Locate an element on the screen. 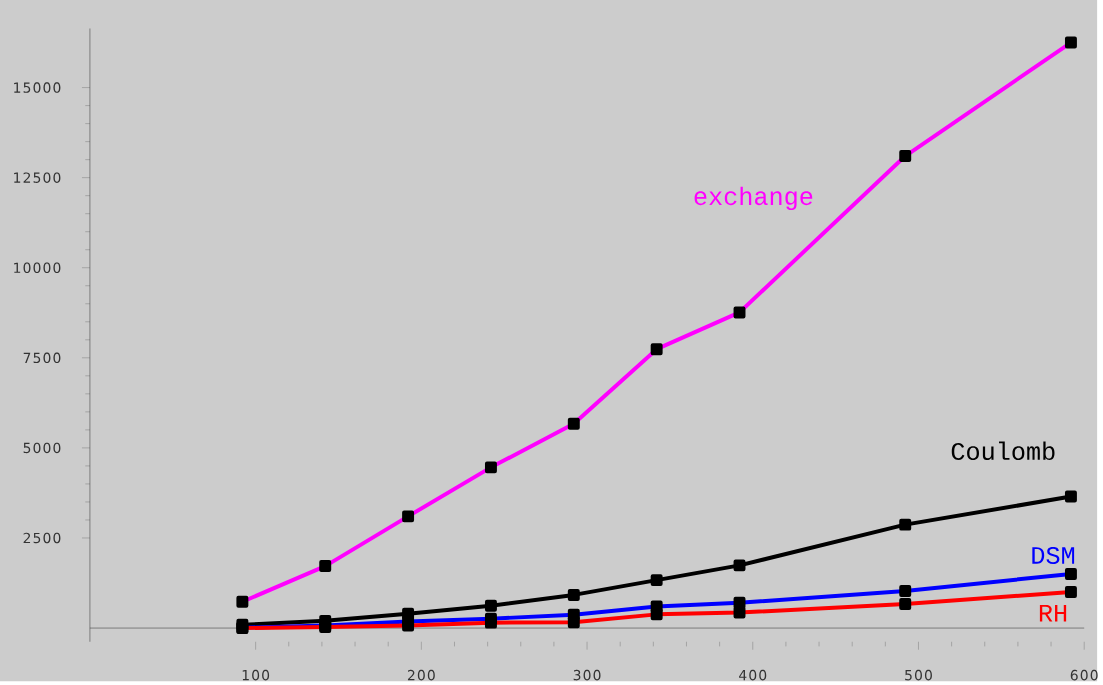 The height and width of the screenshot is (685, 1103). series-label: DSM is located at coordinates (1053, 555).